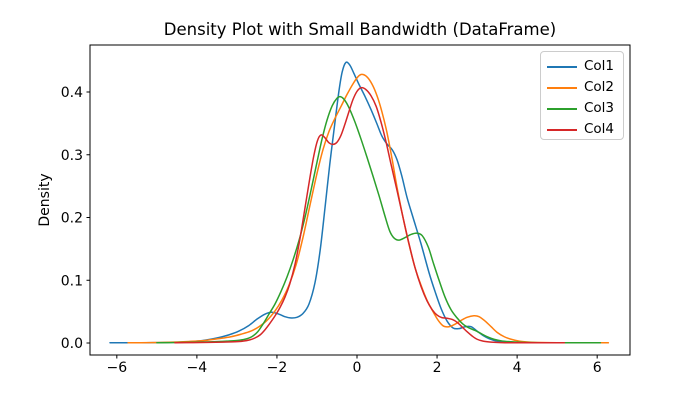  What do you see at coordinates (597, 368) in the screenshot?
I see `x-tick-label: 6` at bounding box center [597, 368].